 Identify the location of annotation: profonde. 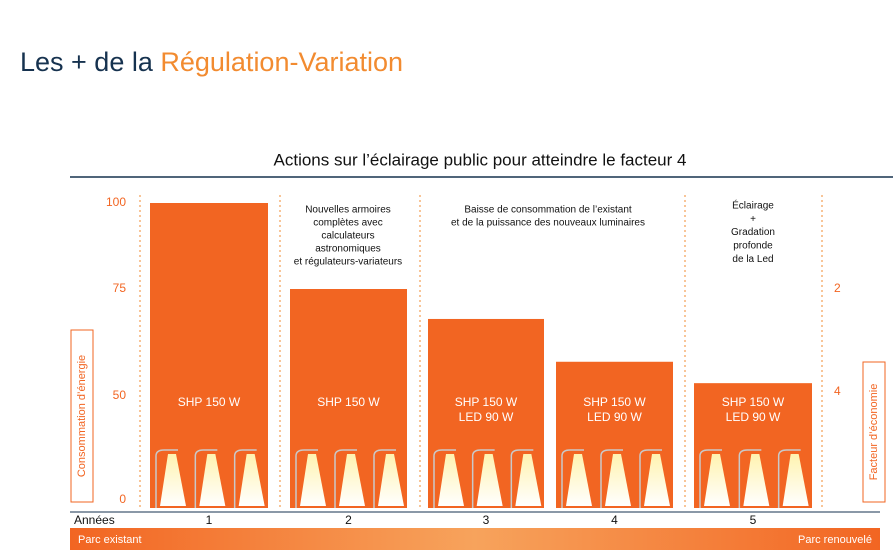
(753, 246).